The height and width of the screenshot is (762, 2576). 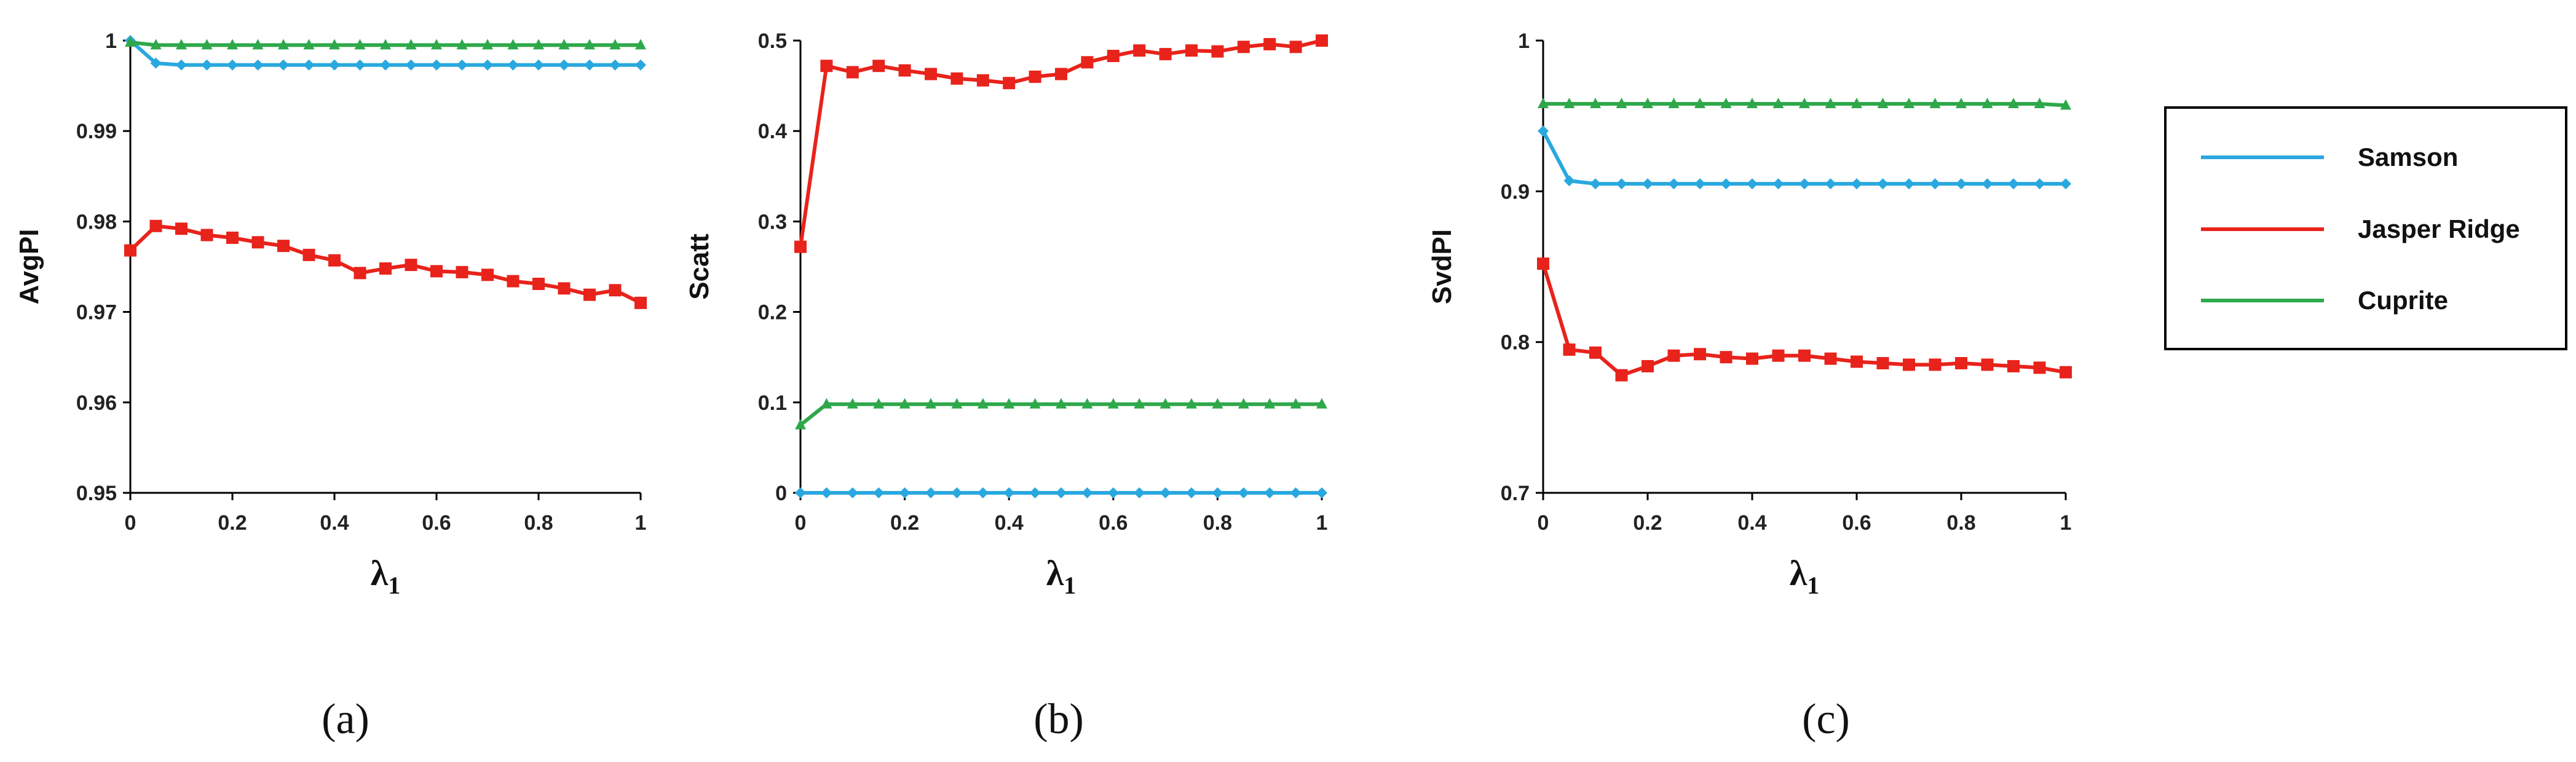 I want to click on y-tick-label-a: 0.95, so click(x=97, y=493).